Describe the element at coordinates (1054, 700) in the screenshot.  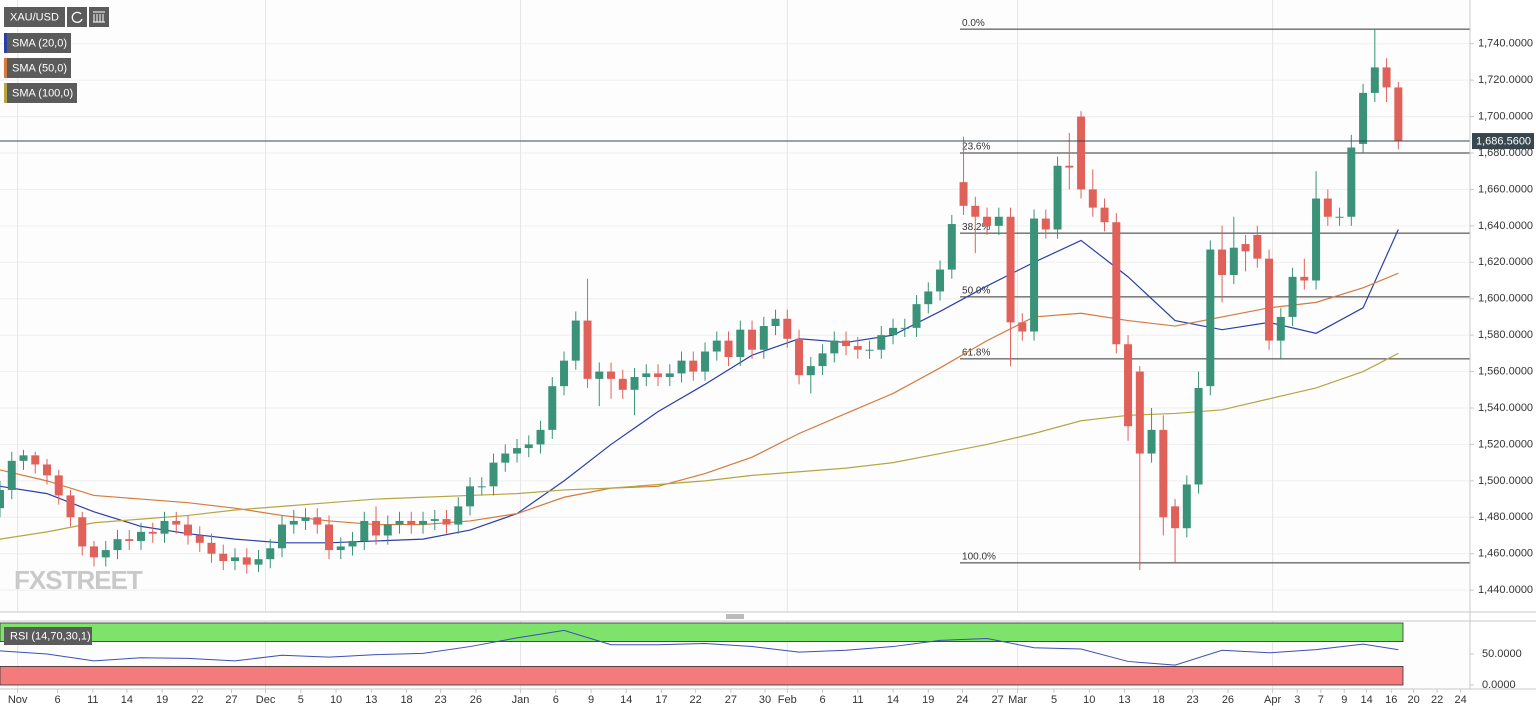
I see `x-tick-label: 5` at that location.